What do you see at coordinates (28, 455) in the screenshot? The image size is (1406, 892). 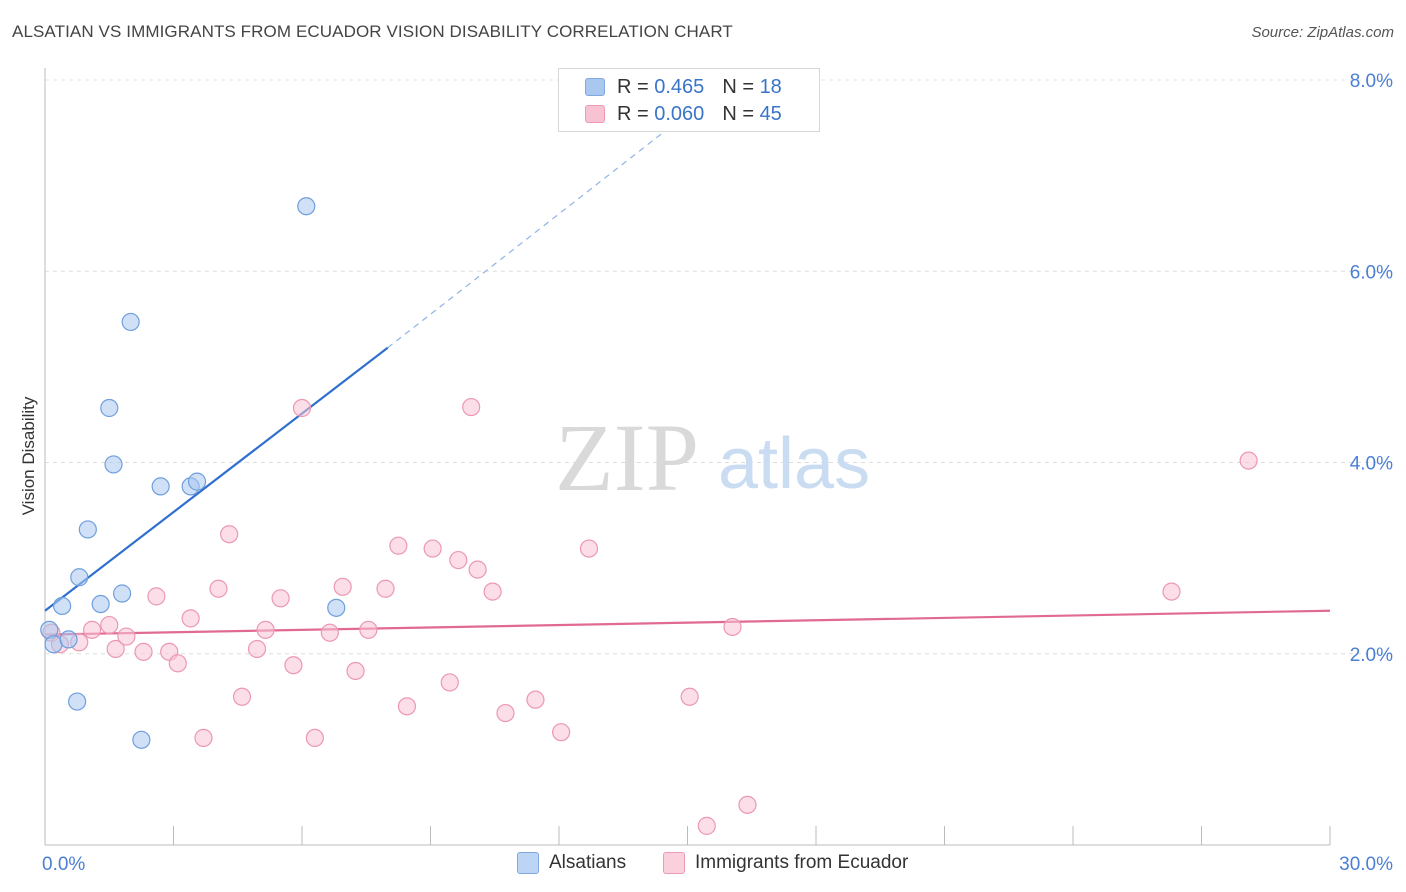 I see `y-axis-title: Vision Disability` at bounding box center [28, 455].